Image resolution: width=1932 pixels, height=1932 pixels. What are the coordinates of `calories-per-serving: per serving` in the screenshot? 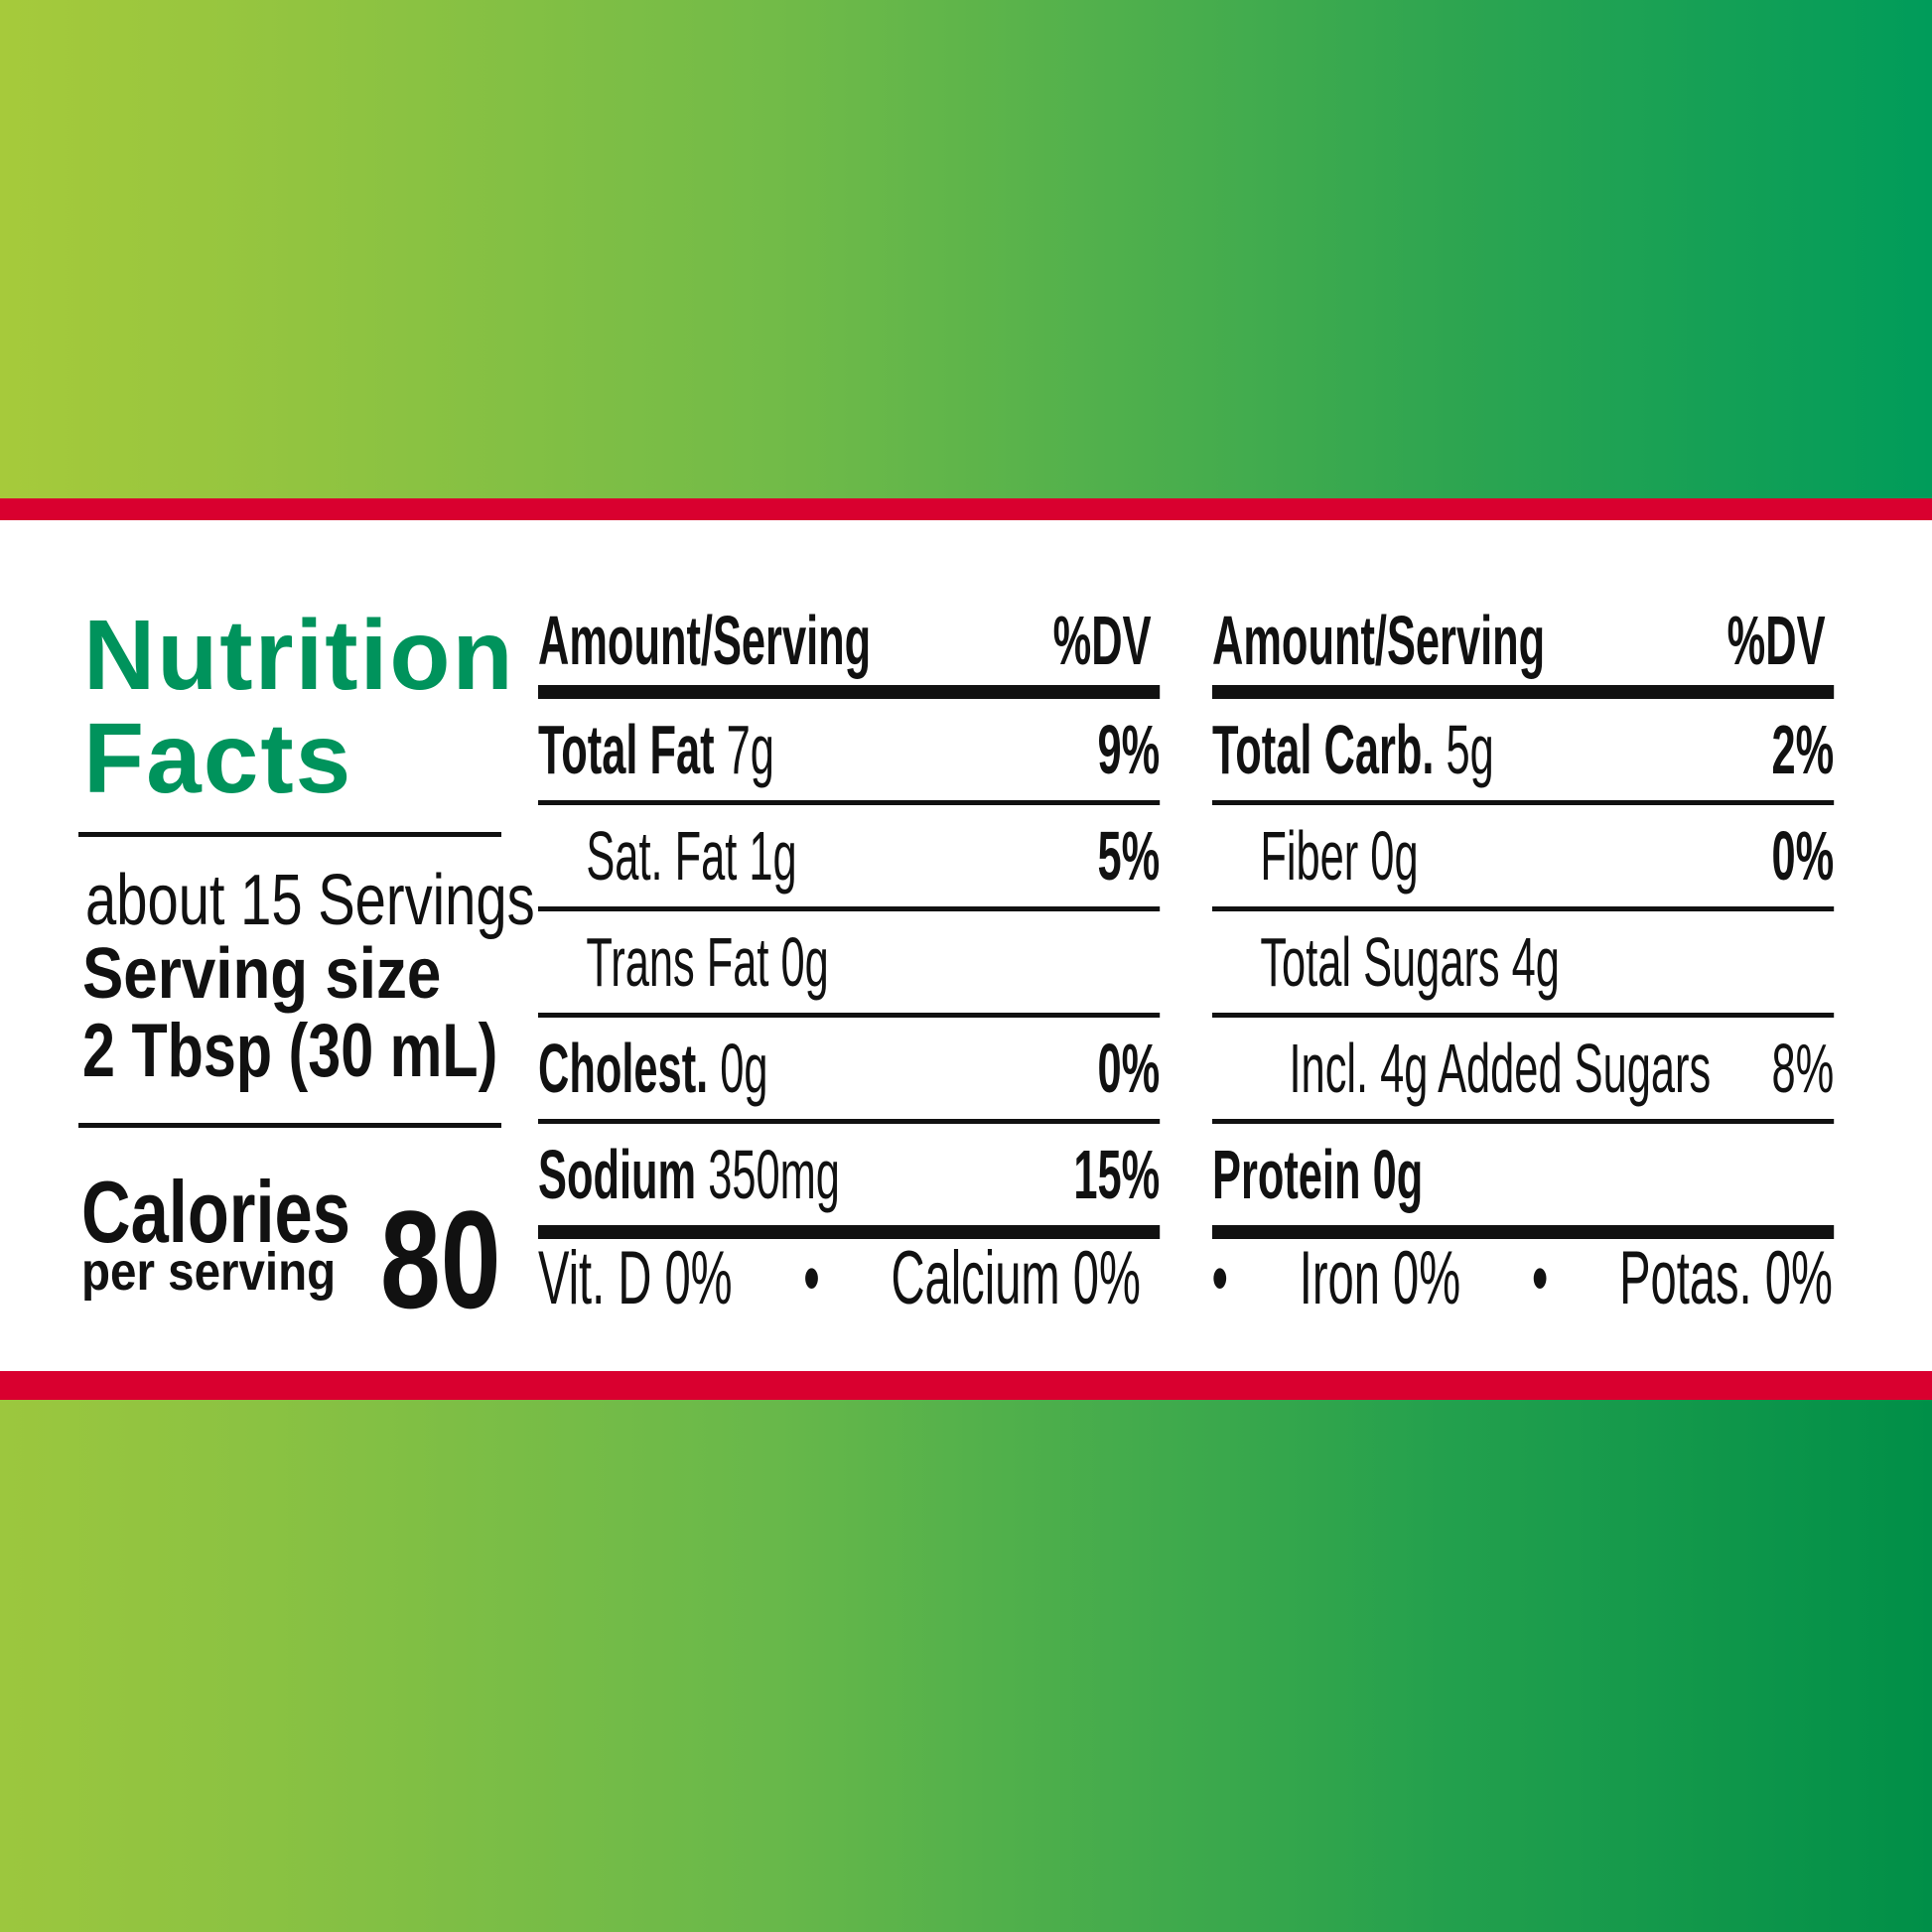 It's located at (209, 1272).